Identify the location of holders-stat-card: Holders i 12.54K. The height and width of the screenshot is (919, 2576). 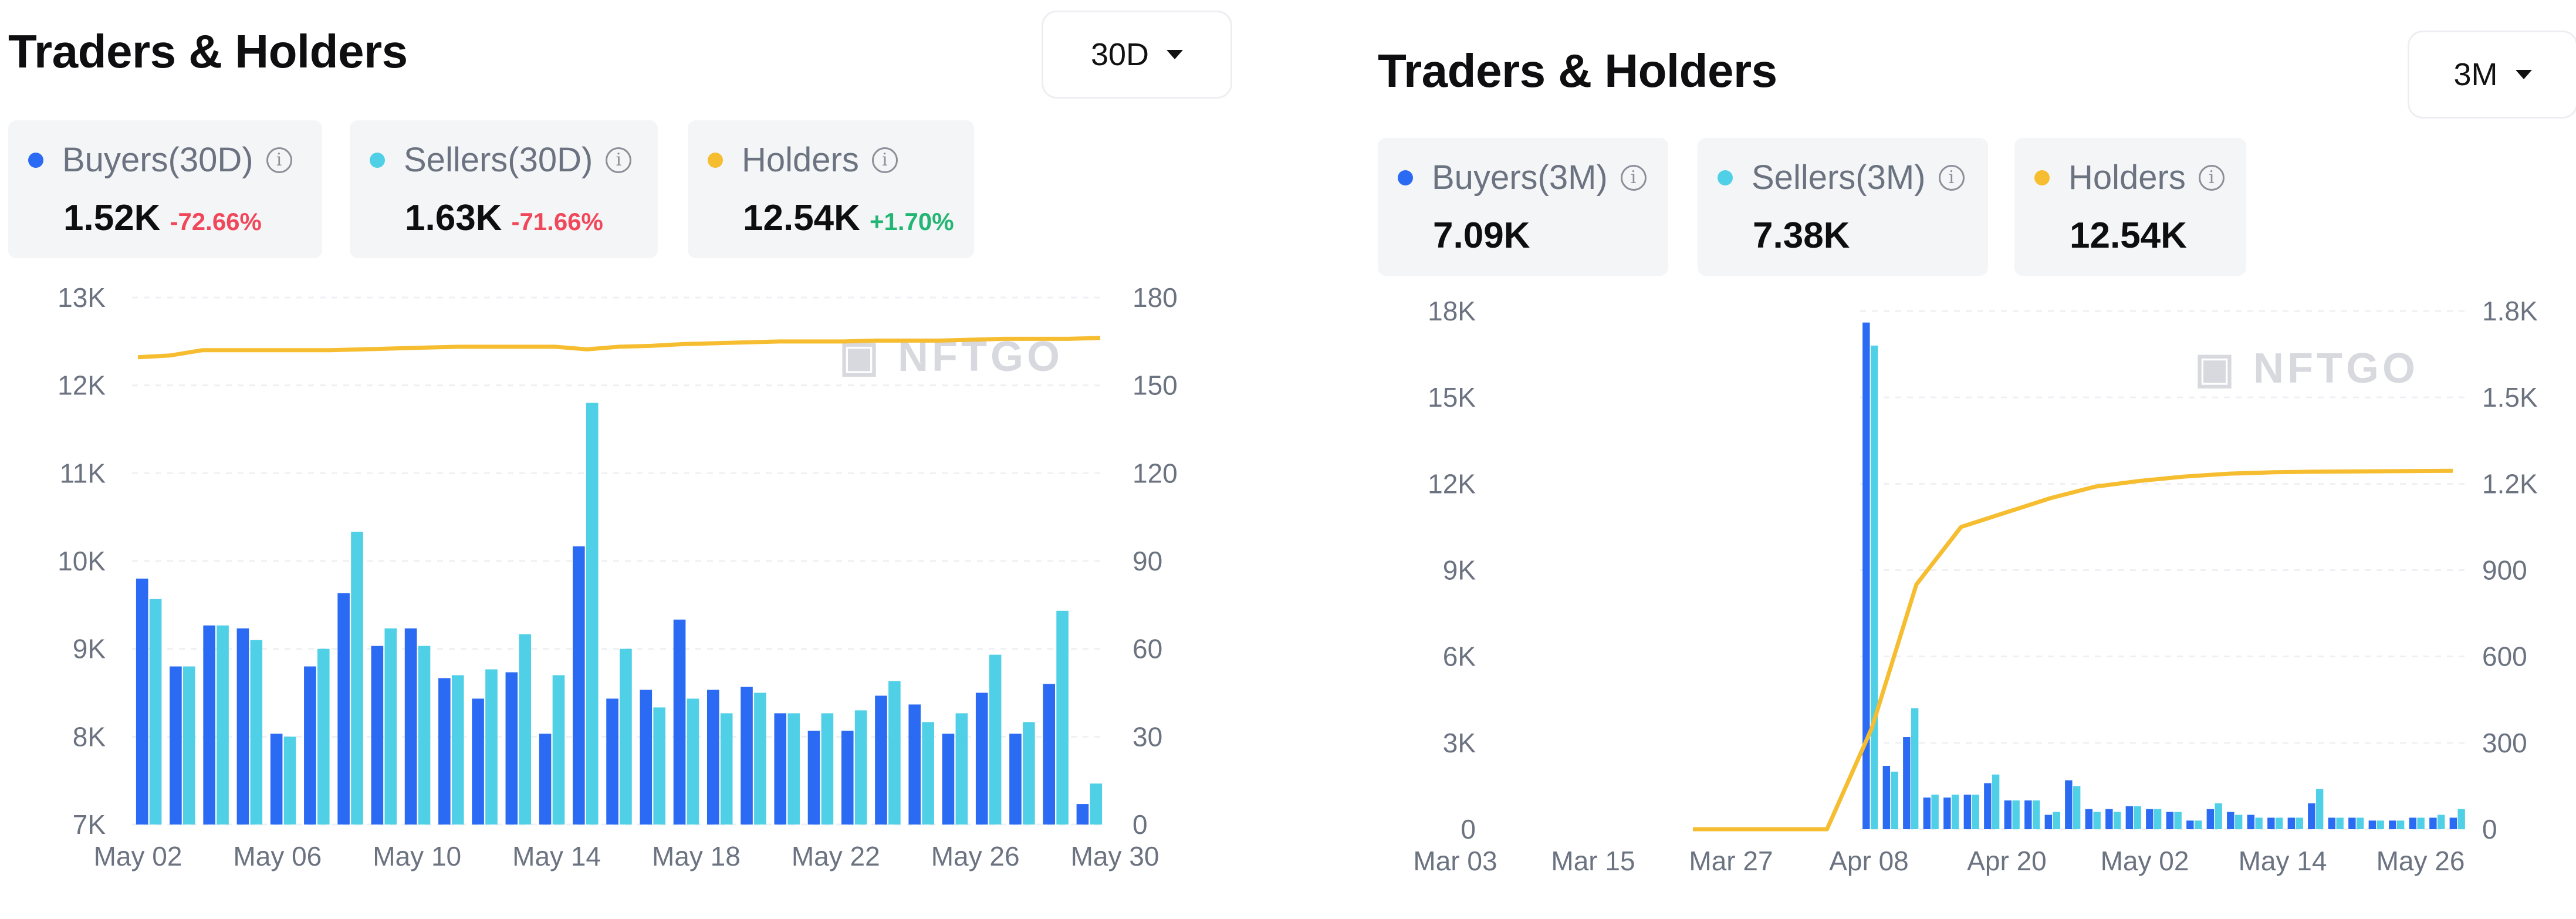
(2130, 207).